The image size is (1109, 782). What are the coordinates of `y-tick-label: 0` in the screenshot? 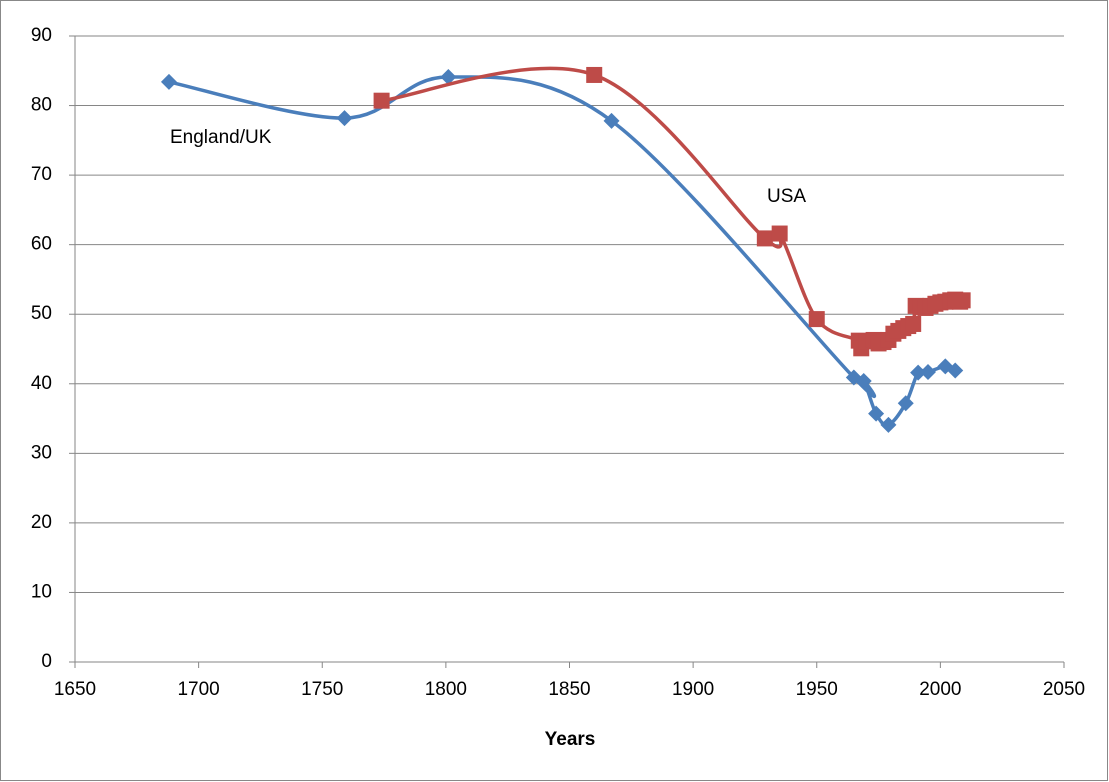 It's located at (46, 661).